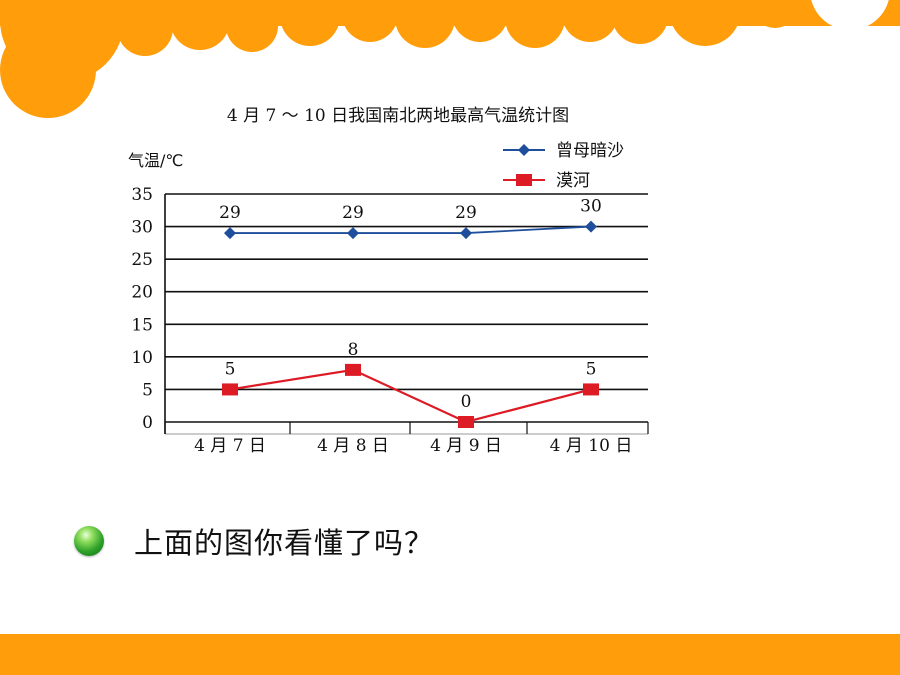 The image size is (900, 675). Describe the element at coordinates (142, 325) in the screenshot. I see `y-tick-label: 15` at that location.